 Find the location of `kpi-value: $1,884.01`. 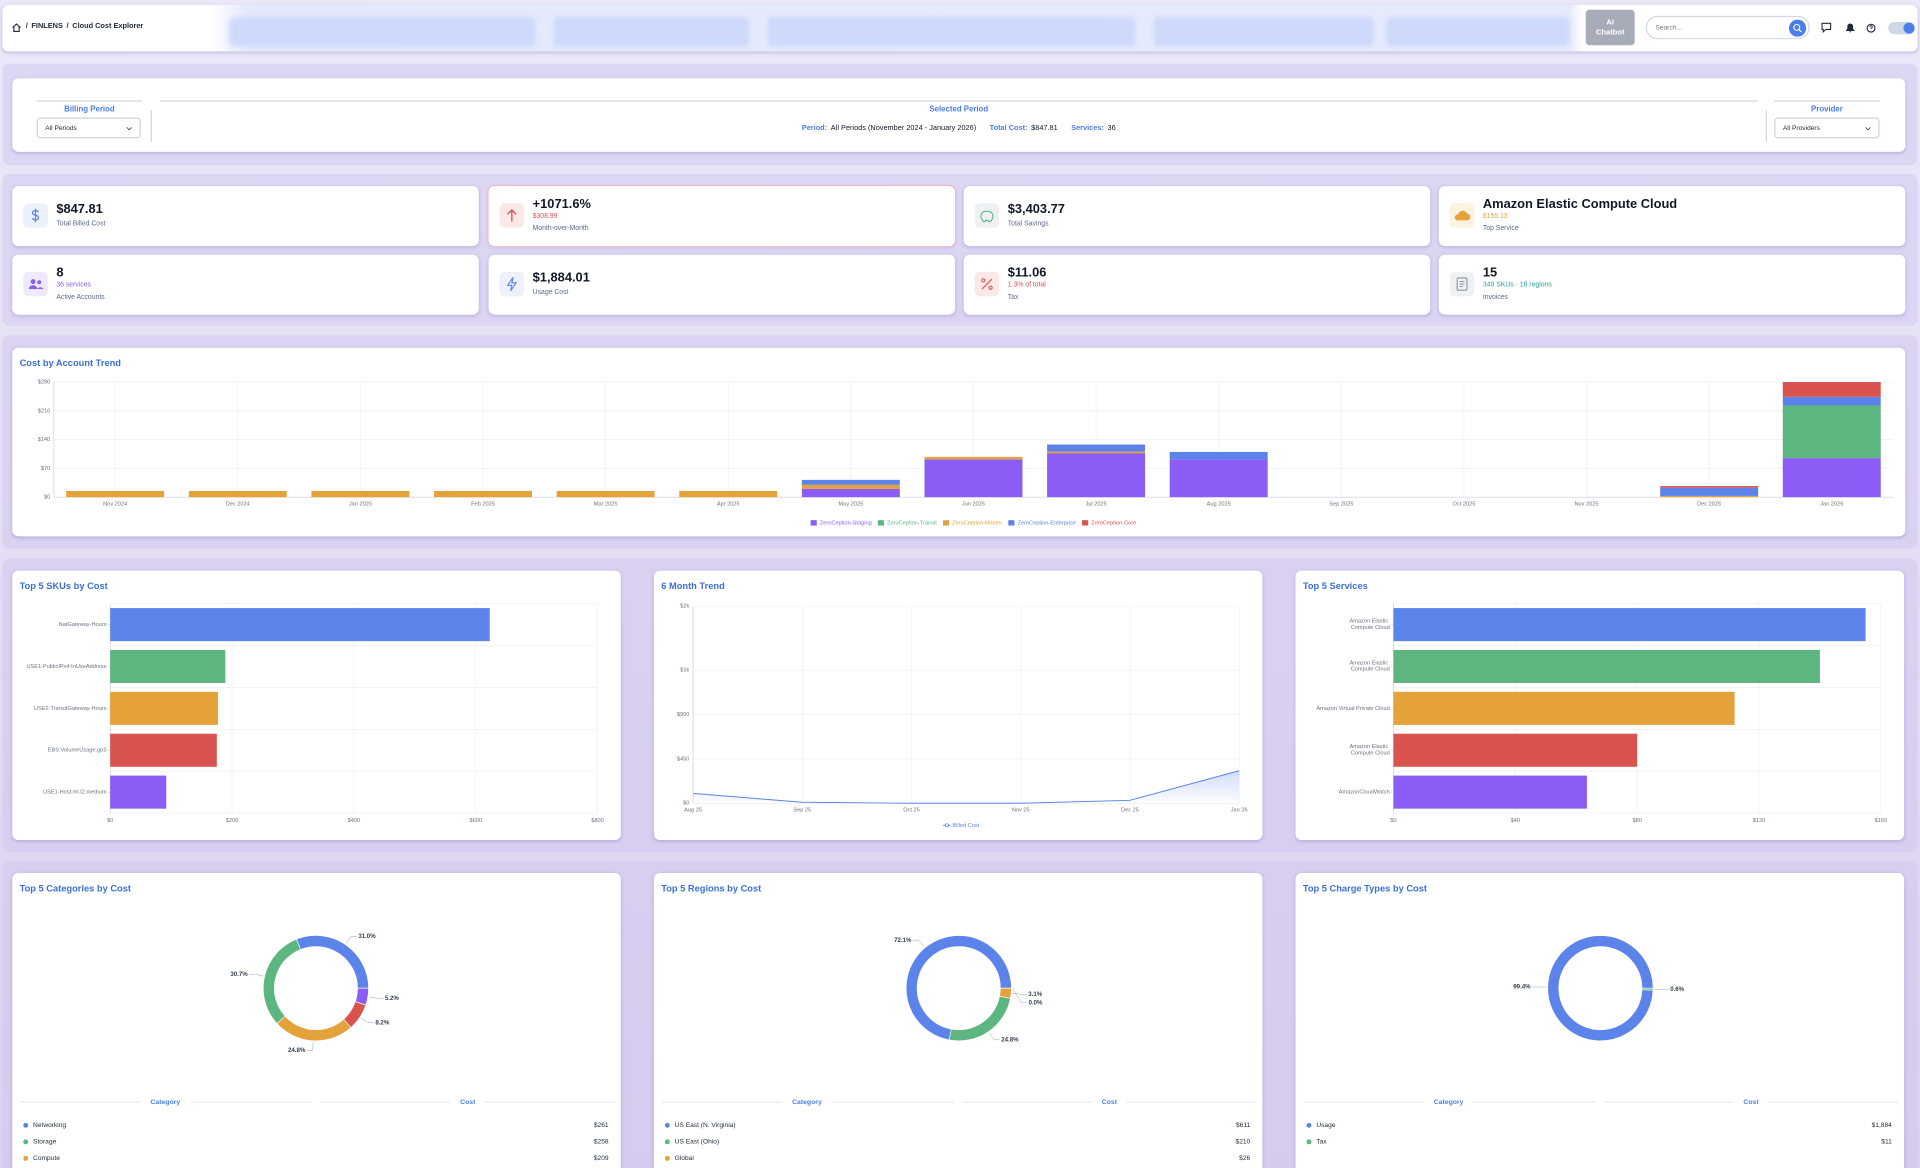

kpi-value: $1,884.01 is located at coordinates (561, 278).